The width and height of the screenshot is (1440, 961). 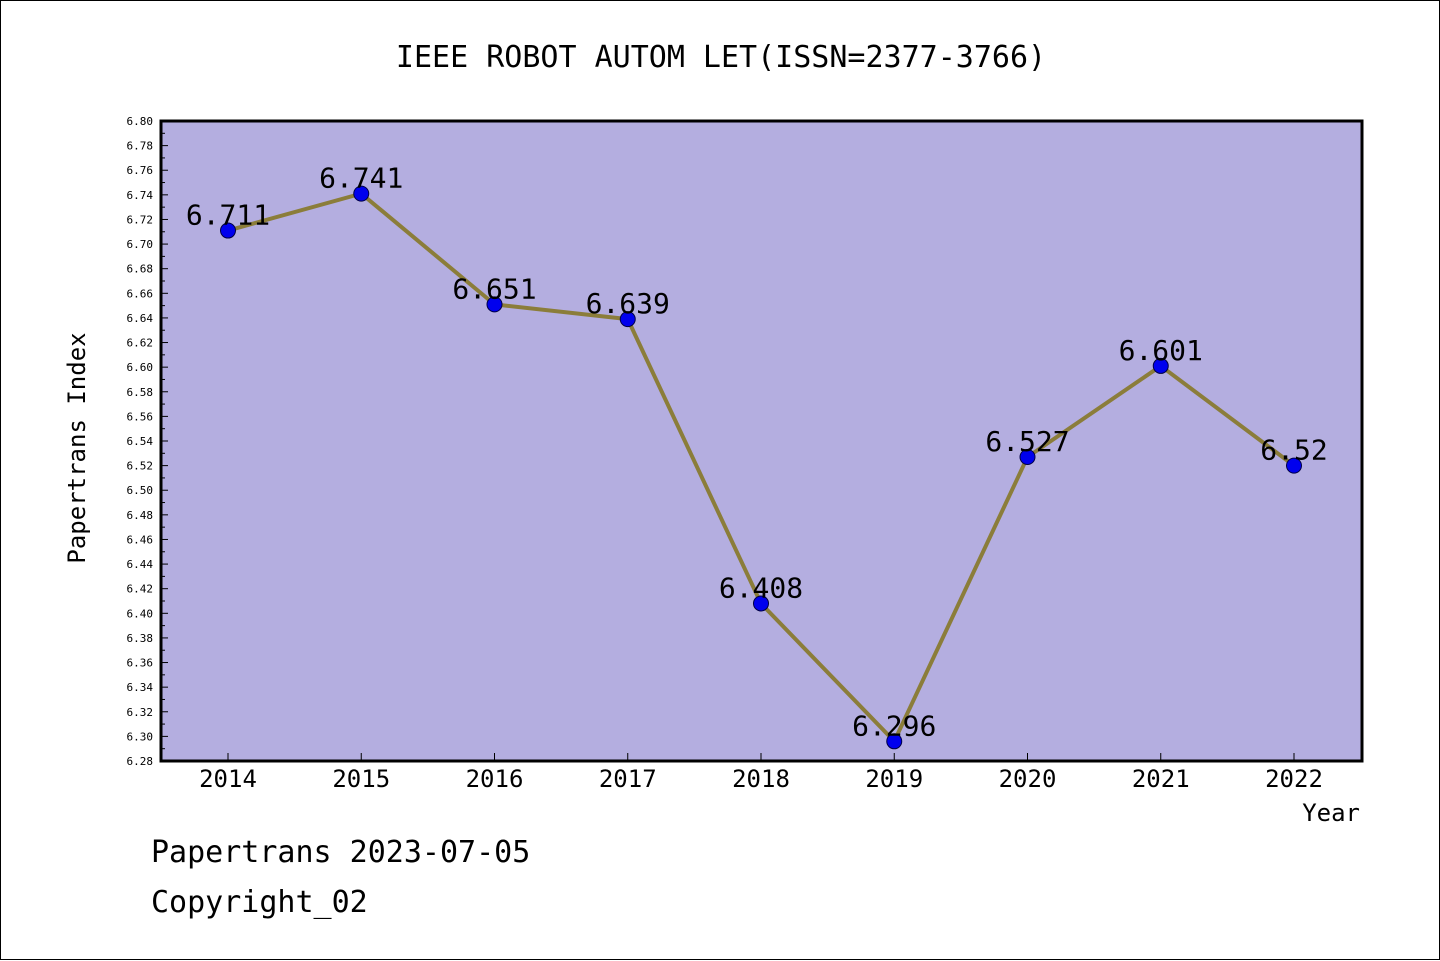 I want to click on data-label: 6.741, so click(x=361, y=178).